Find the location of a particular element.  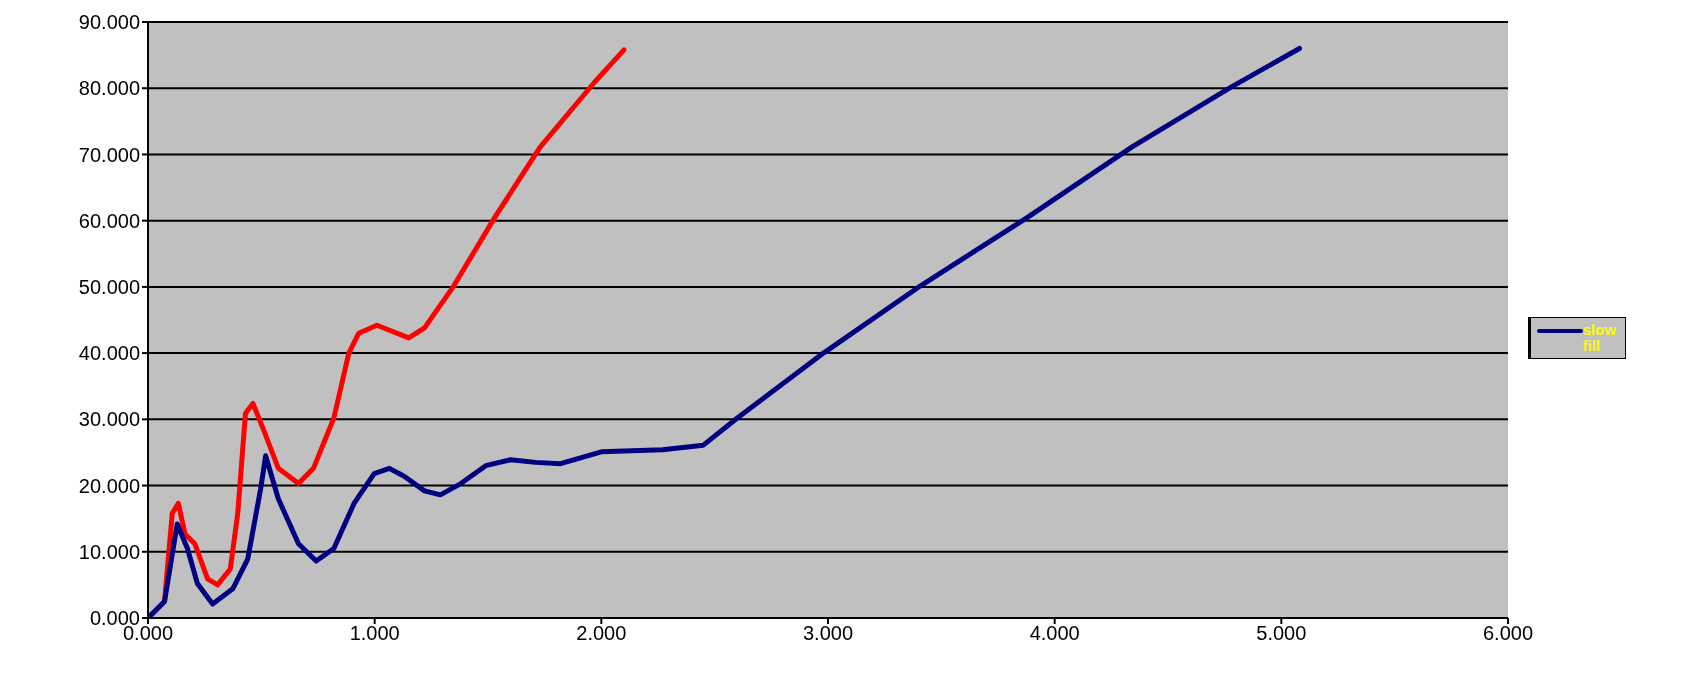

y-tick-label: 70.000 is located at coordinates (109, 154).